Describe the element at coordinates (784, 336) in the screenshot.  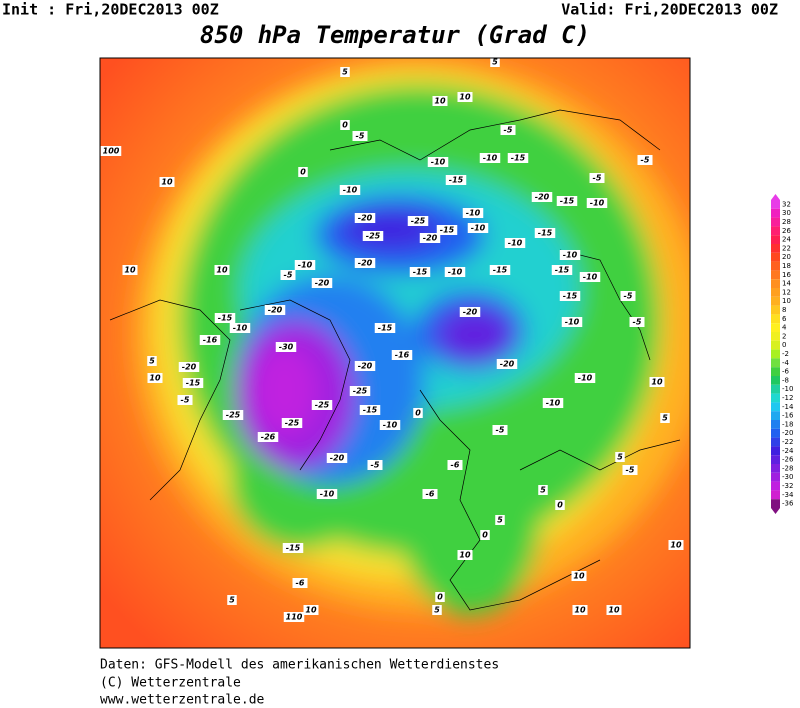
I see `colorbar-label: 2` at that location.